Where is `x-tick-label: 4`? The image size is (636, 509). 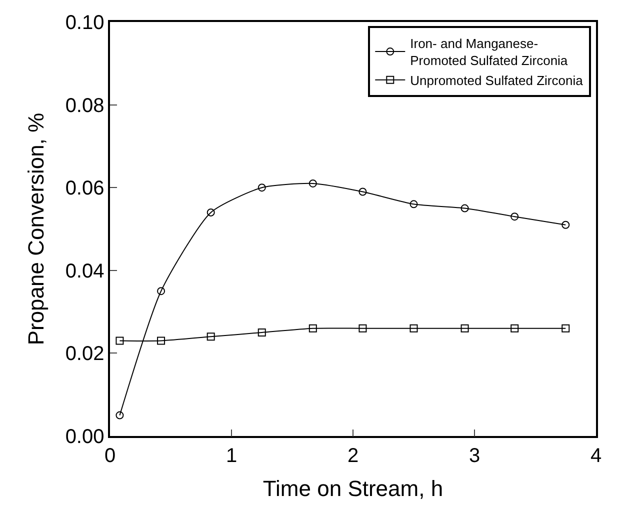
x-tick-label: 4 is located at coordinates (596, 455).